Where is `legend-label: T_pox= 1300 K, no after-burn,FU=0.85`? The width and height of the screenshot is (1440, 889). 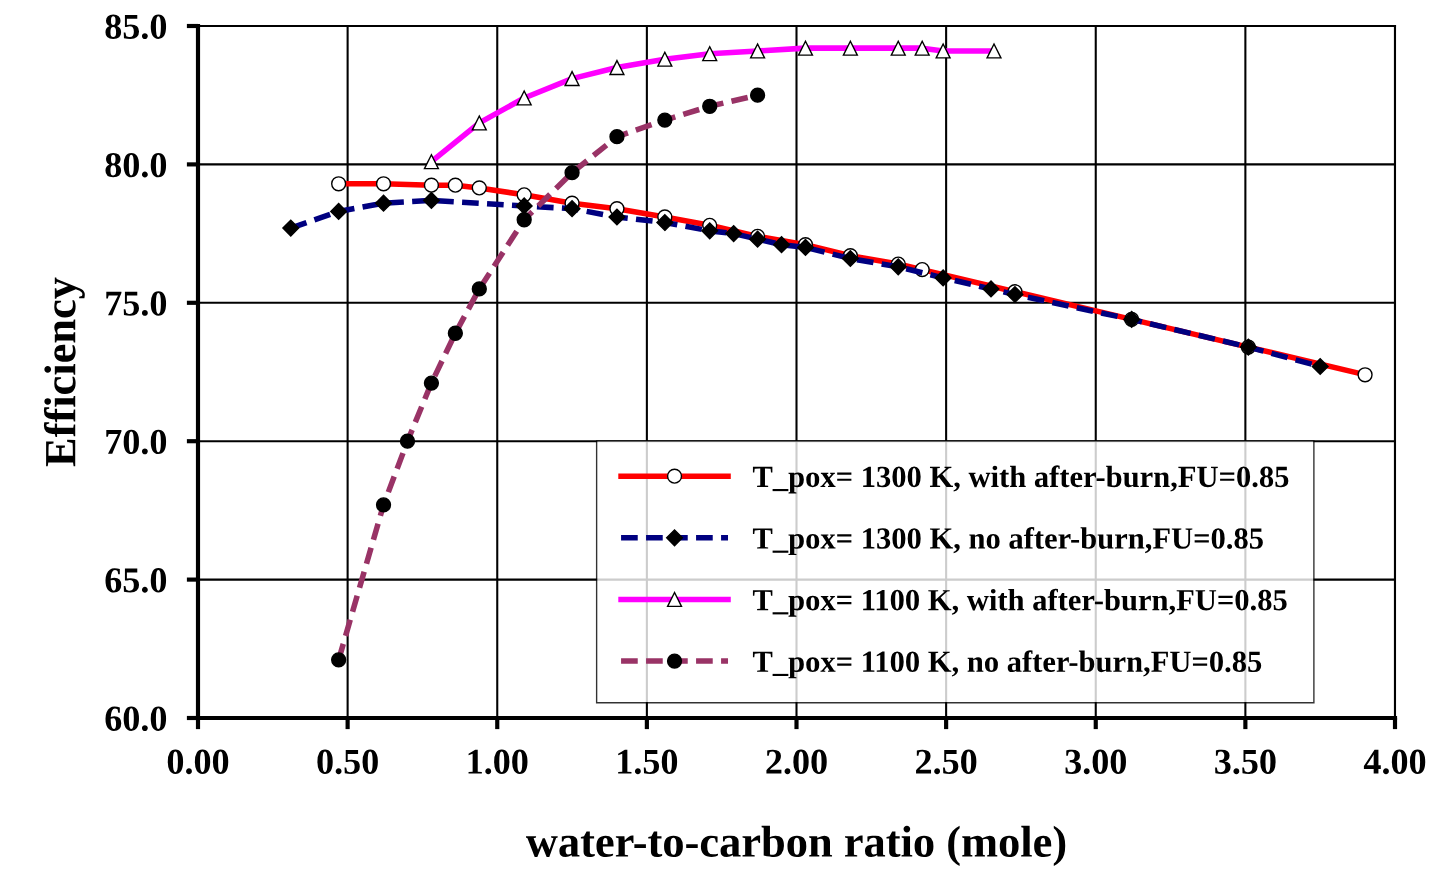
legend-label: T_pox= 1300 K, no after-burn,FU=0.85 is located at coordinates (1007, 541).